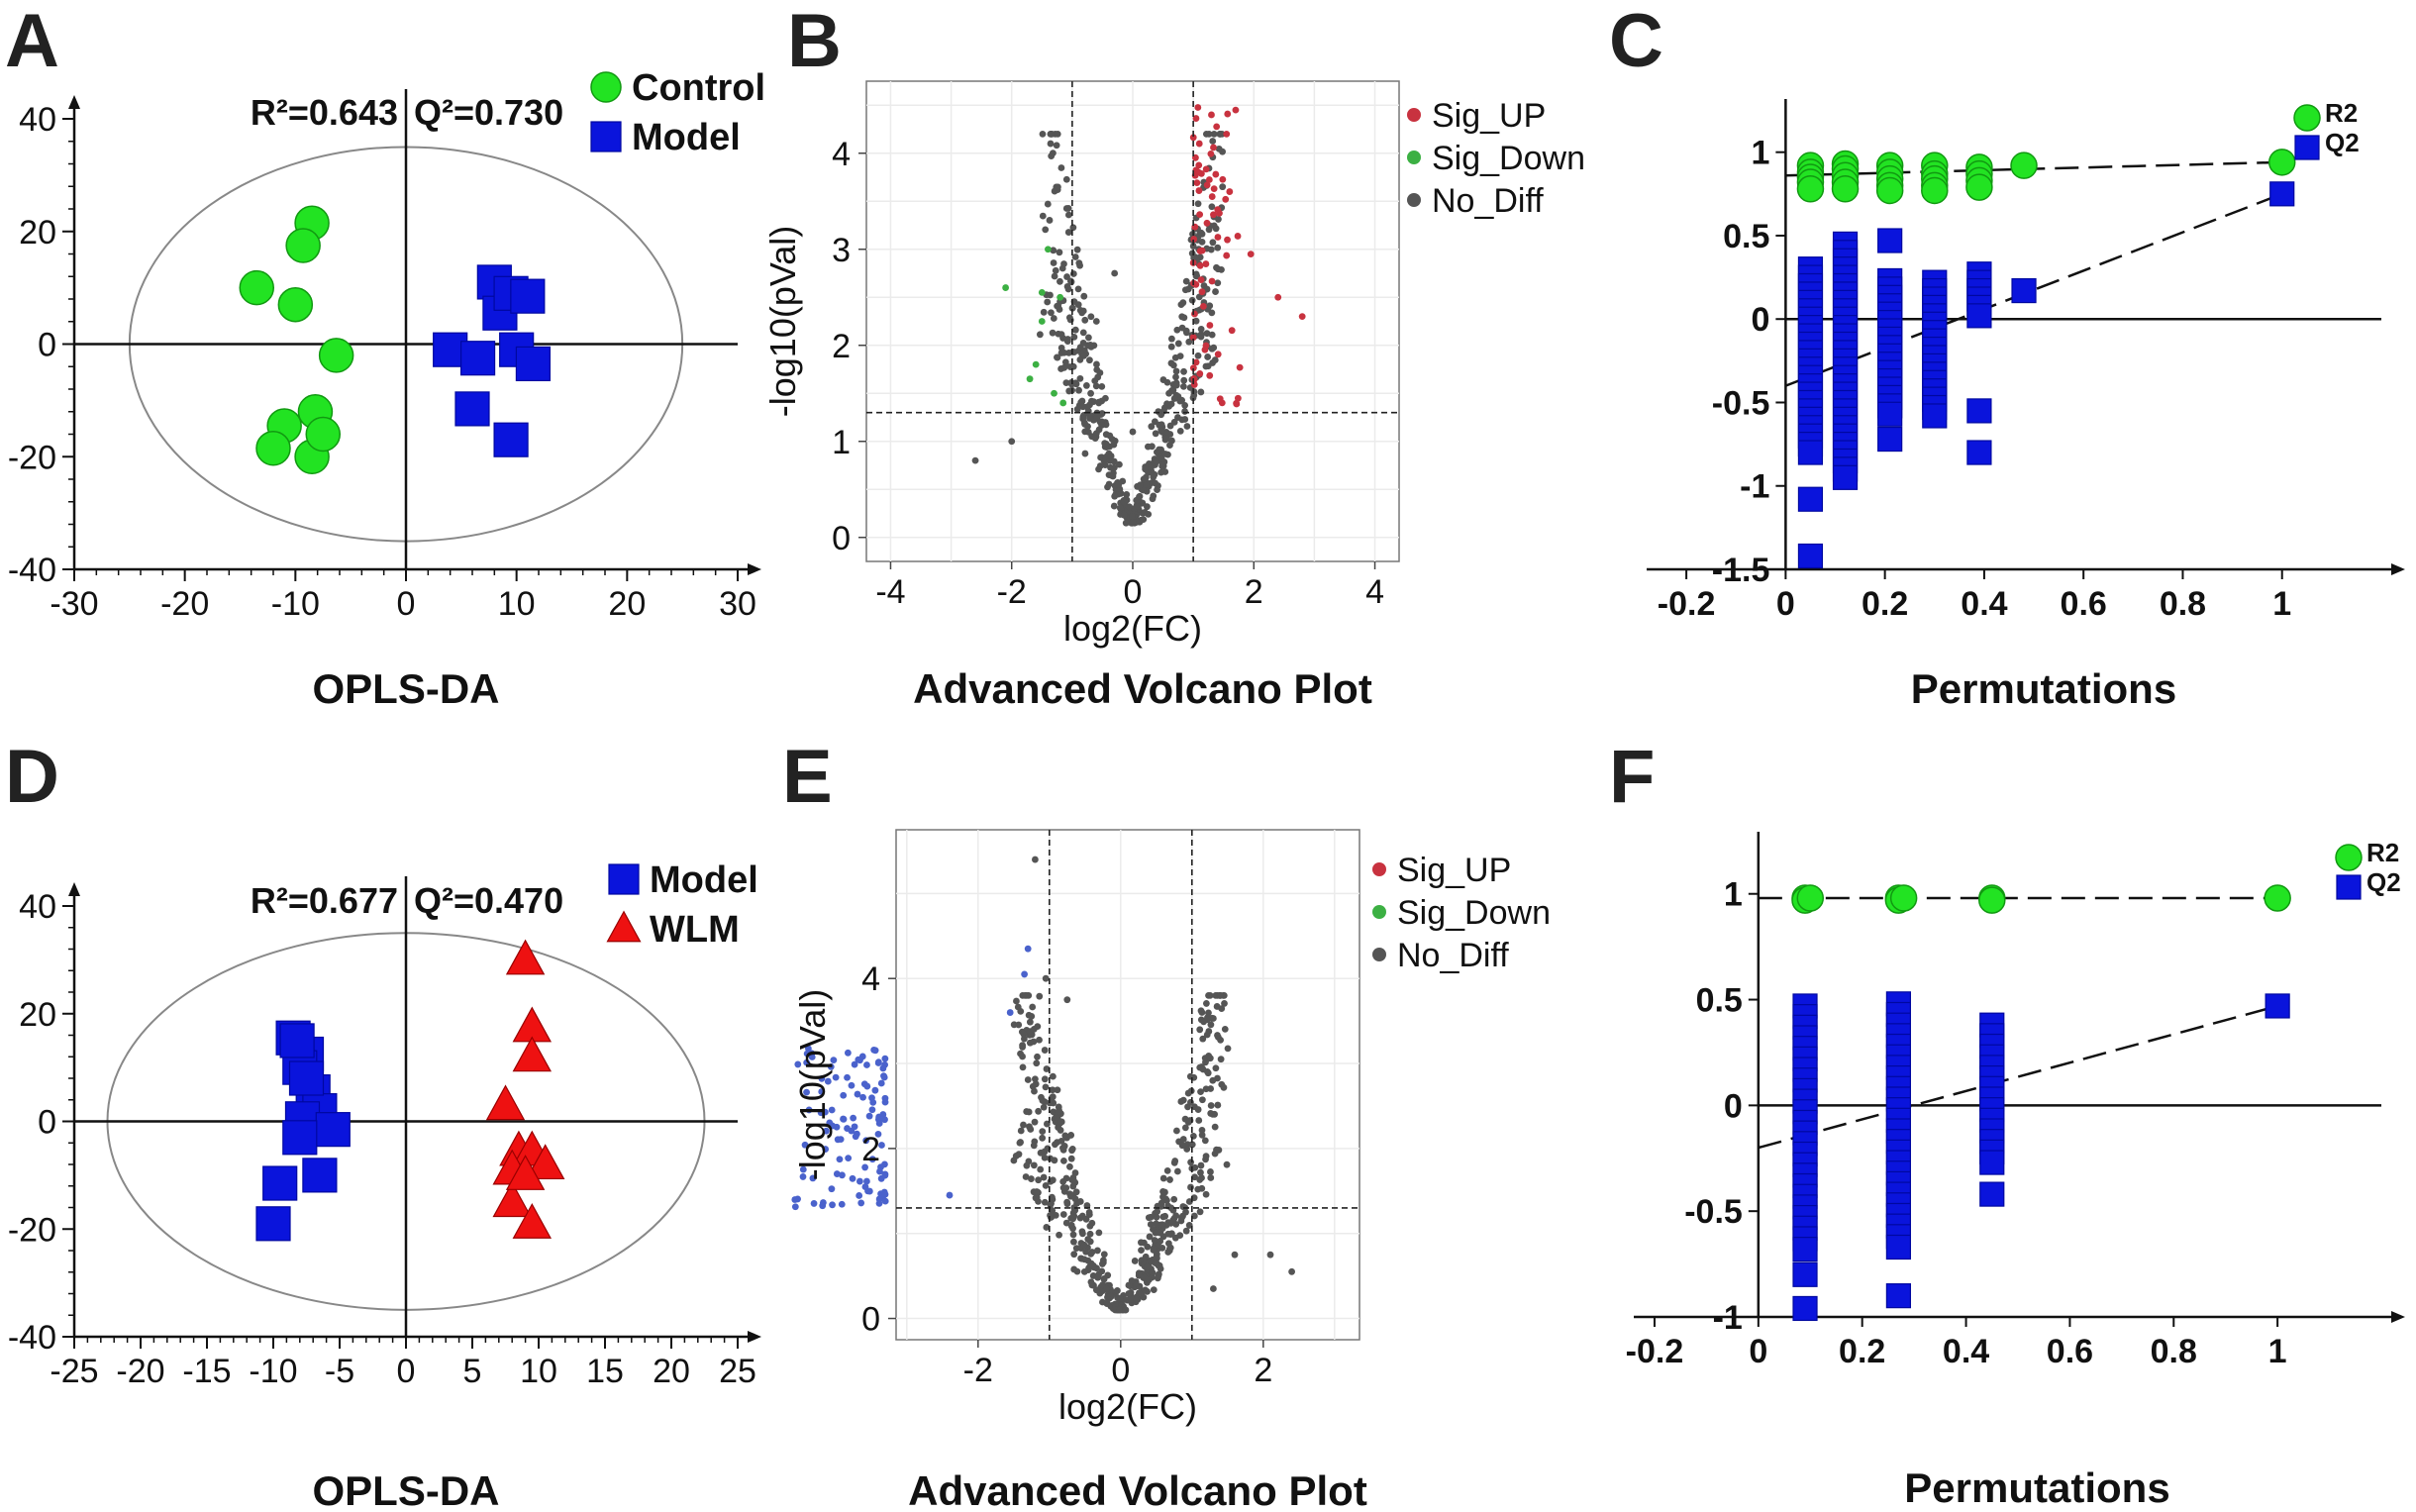  I want to click on y-axis-arrow, so click(74, 102).